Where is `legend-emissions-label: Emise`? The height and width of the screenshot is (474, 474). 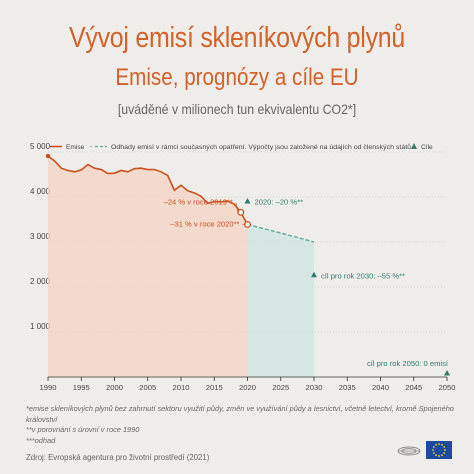 legend-emissions-label: Emise is located at coordinates (75, 147).